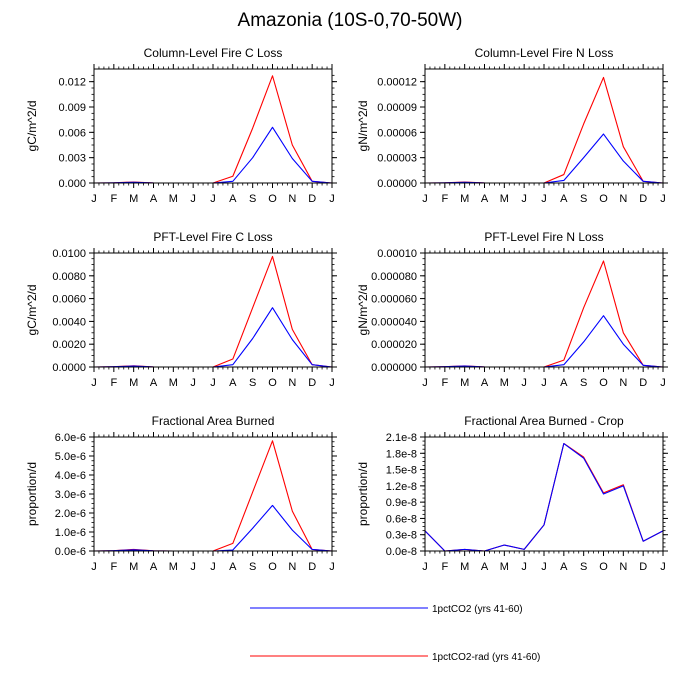 Image resolution: width=700 pixels, height=700 pixels. I want to click on y-tick-label: 0.0100, so click(69, 254).